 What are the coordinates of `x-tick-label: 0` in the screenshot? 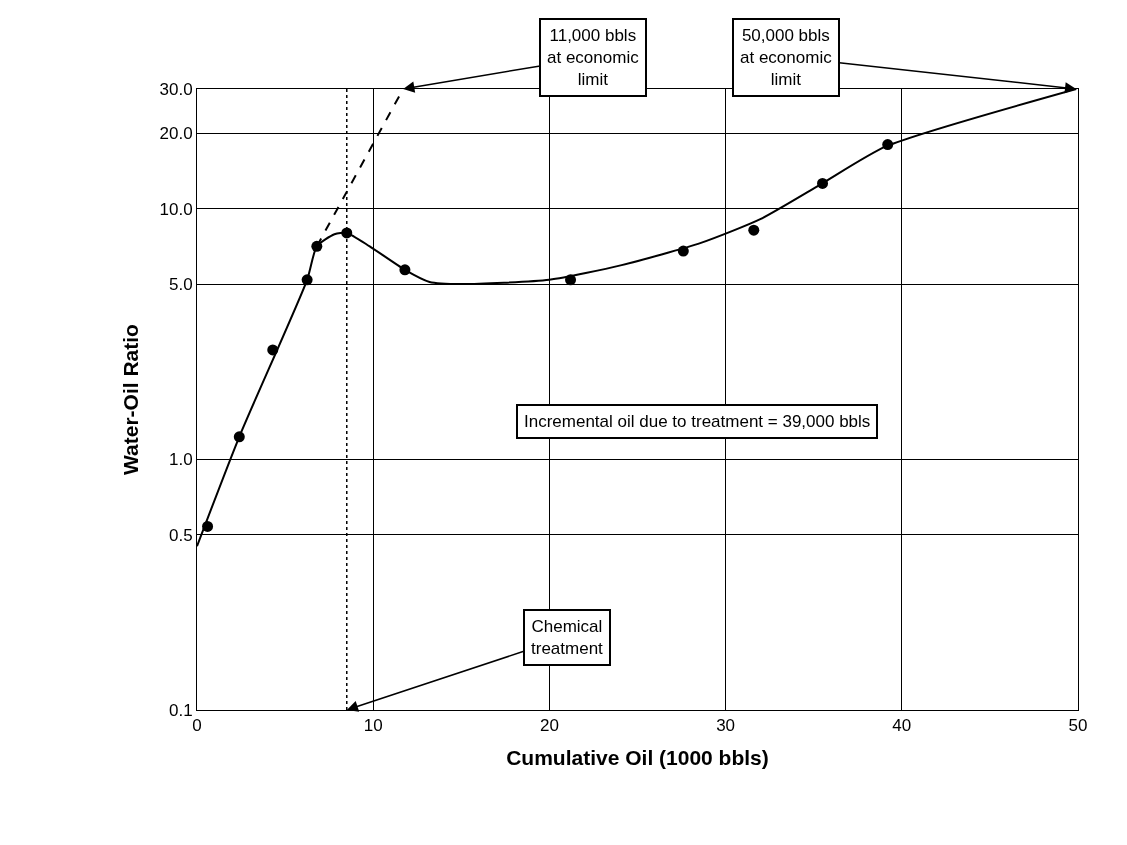 It's located at (197, 726).